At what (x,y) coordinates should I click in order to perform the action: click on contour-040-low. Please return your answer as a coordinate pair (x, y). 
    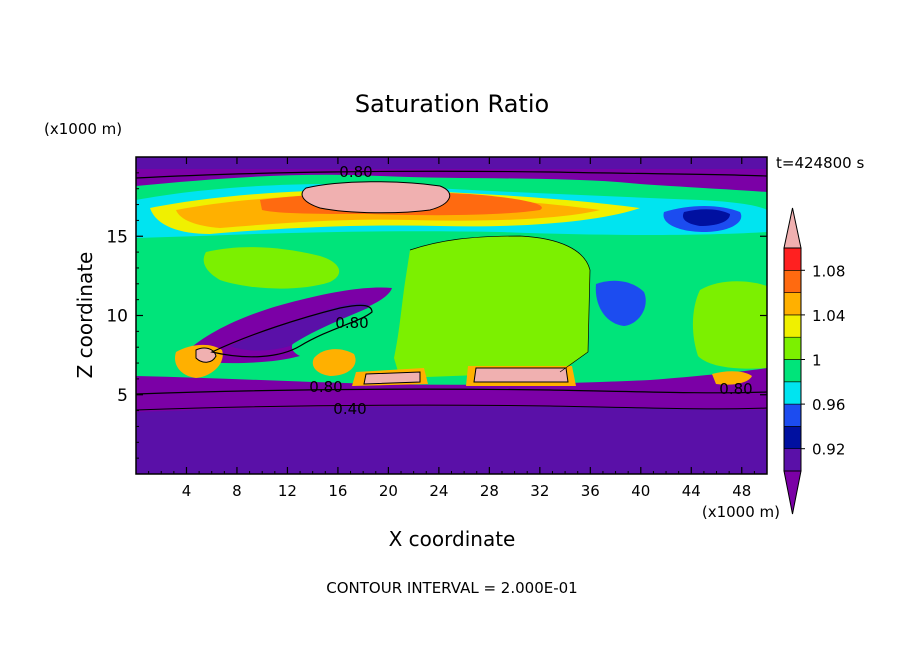
    Looking at the image, I should click on (451, 407).